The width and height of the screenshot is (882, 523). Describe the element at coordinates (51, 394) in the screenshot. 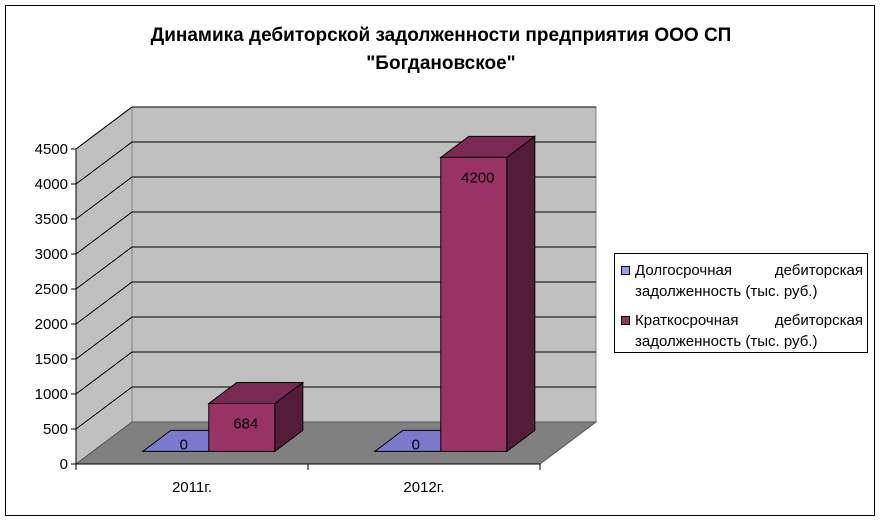

I see `y-tick-label: 1000` at that location.